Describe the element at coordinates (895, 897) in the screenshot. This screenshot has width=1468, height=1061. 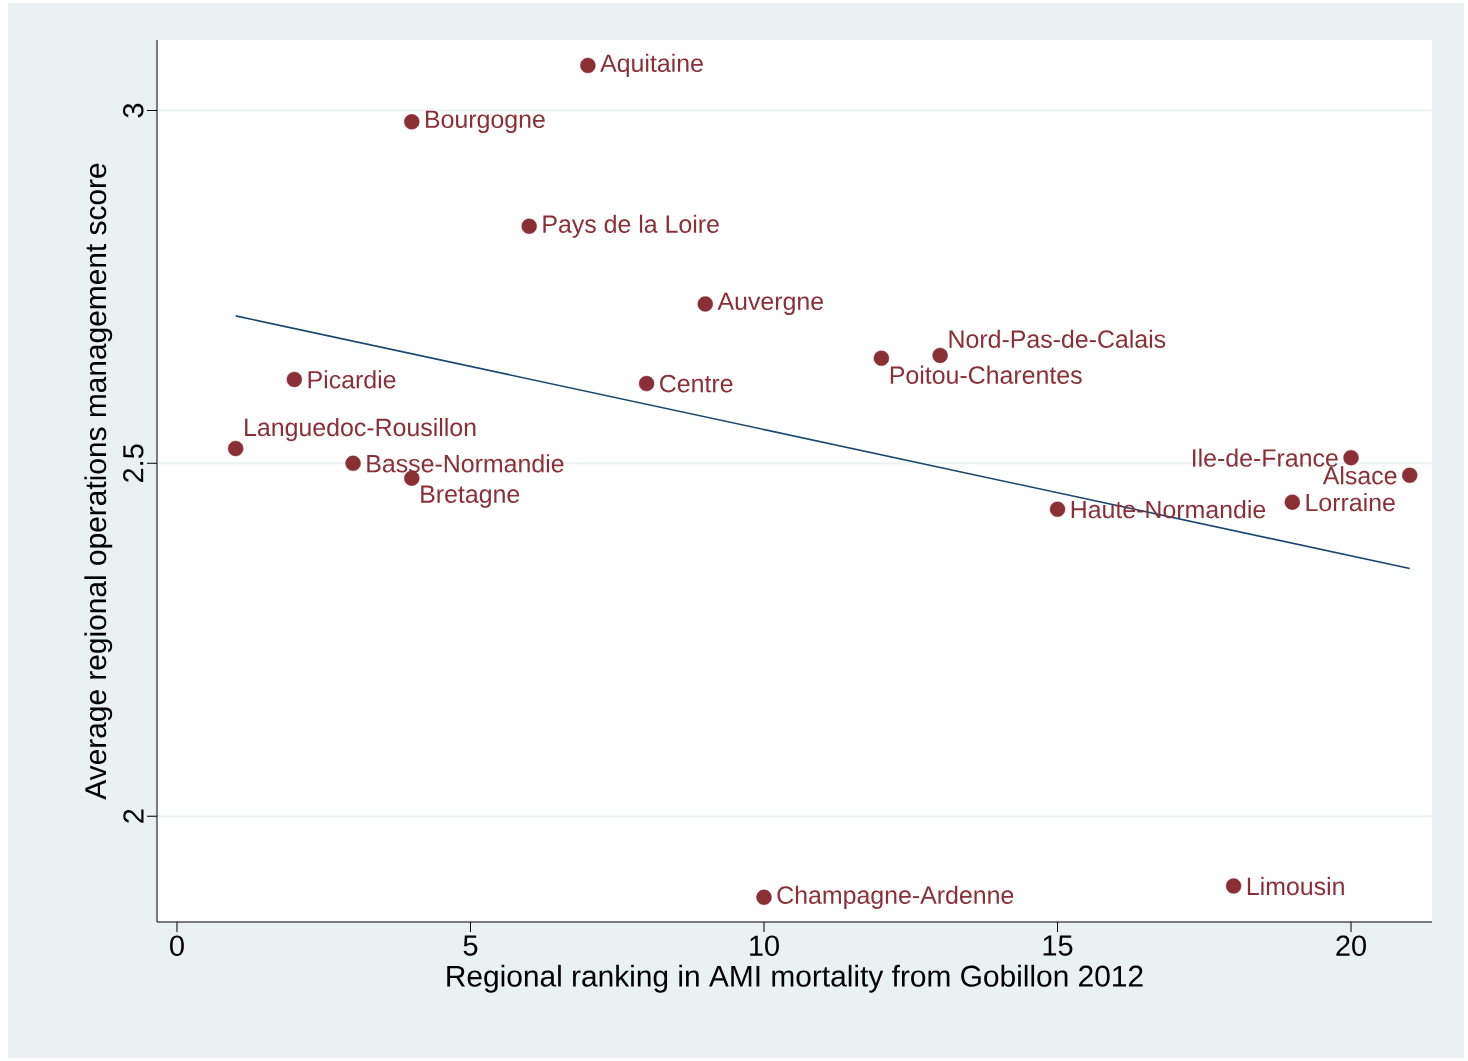
I see `annotation: Champagne-Ardenne` at that location.